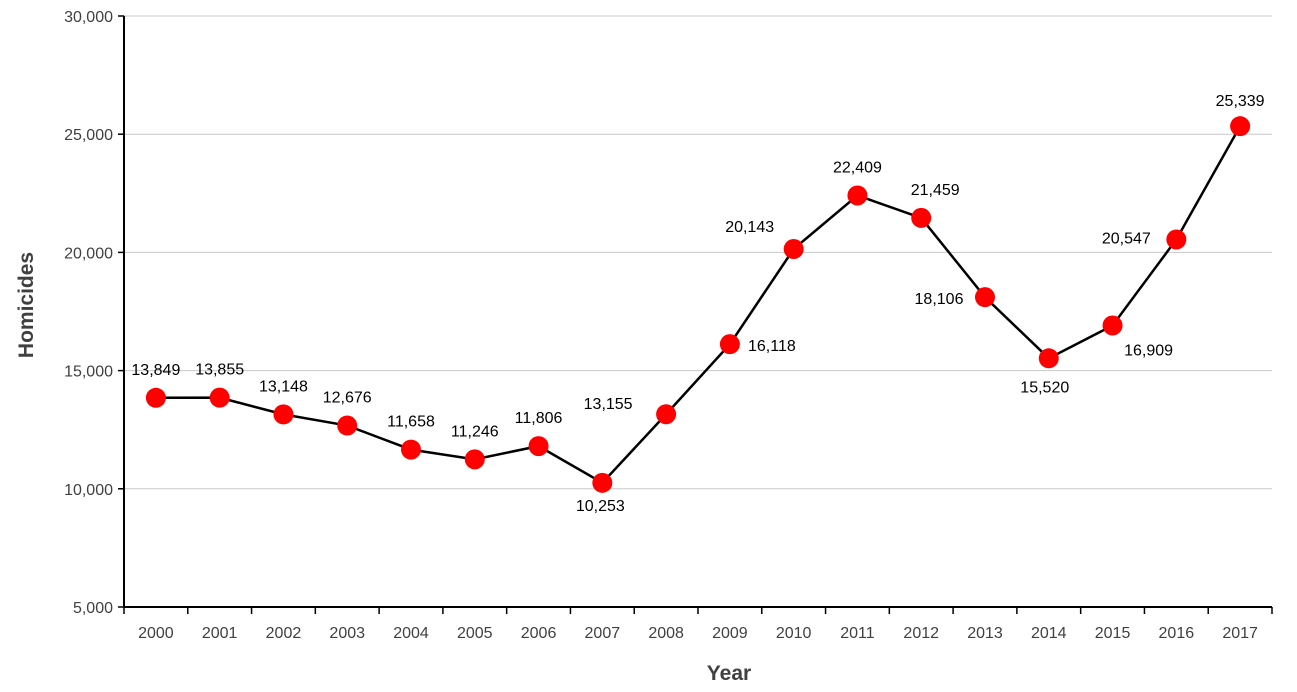 This screenshot has height=692, width=1297. I want to click on data-label: 15,520, so click(1044, 387).